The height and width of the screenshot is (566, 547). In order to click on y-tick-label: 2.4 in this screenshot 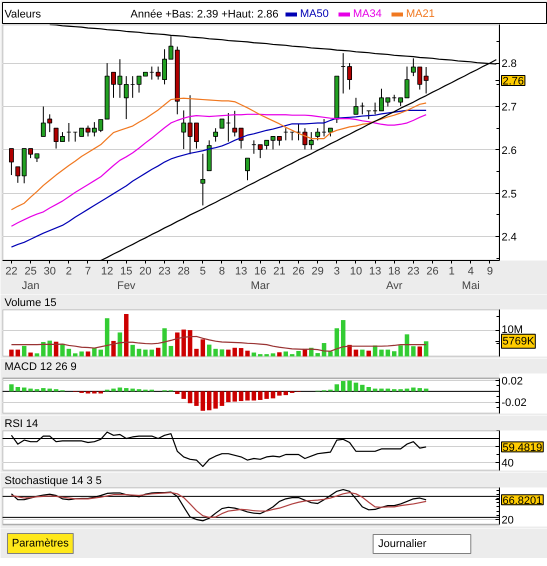, I will do `click(509, 238)`.